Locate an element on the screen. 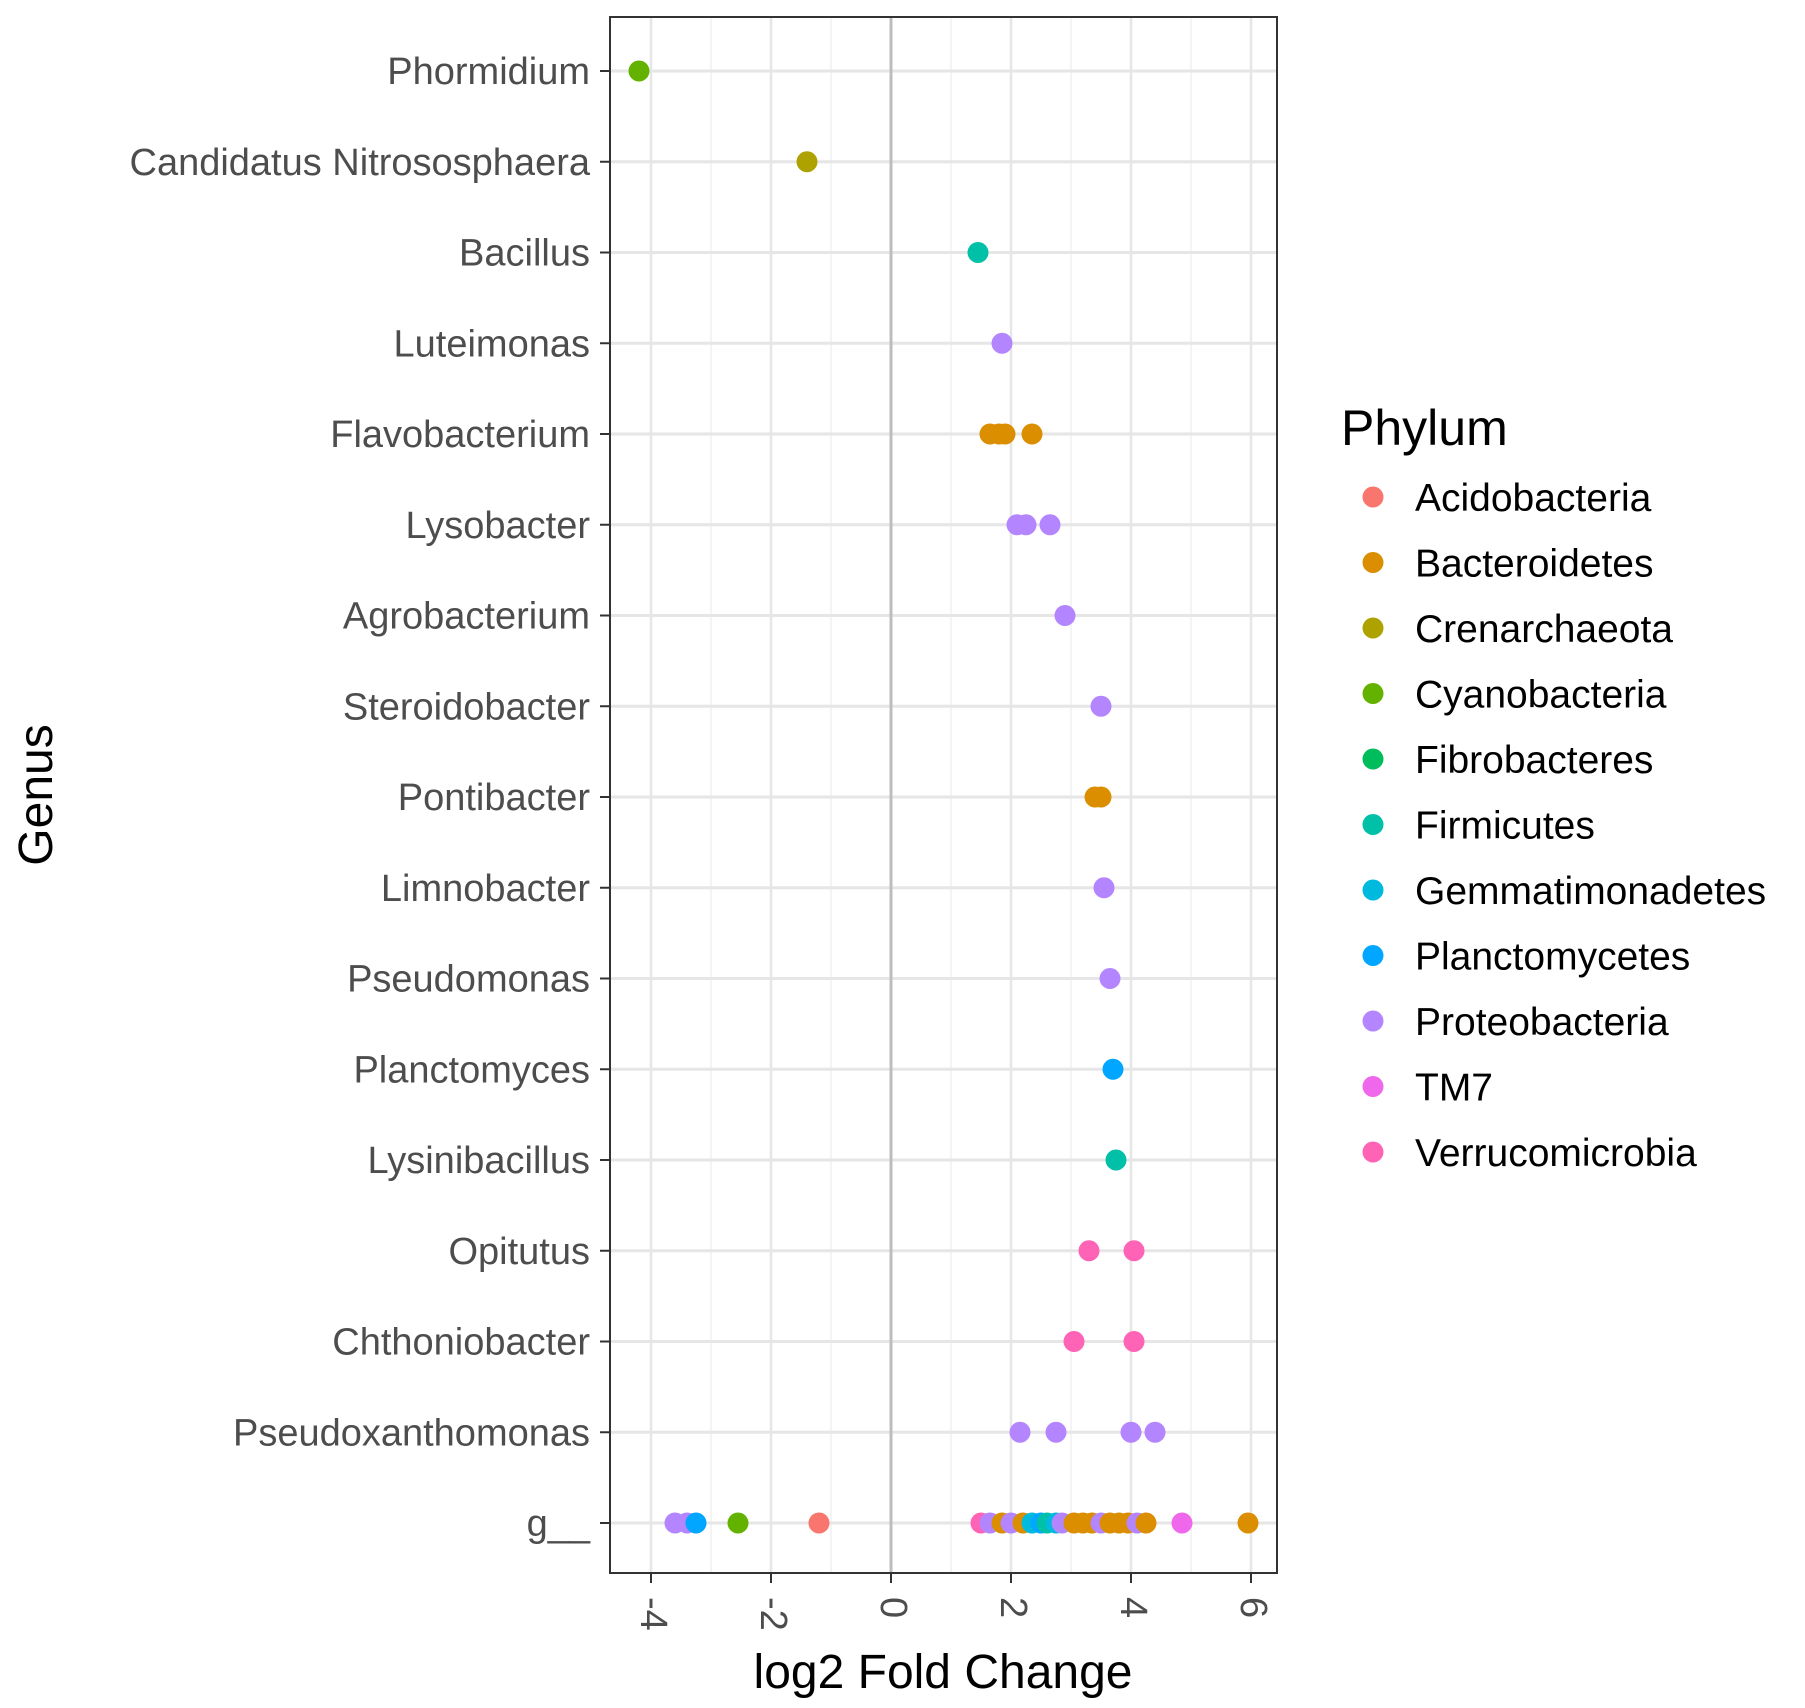 This screenshot has height=1708, width=1805. y-tick-label: Steroidobacter is located at coordinates (466, 707).